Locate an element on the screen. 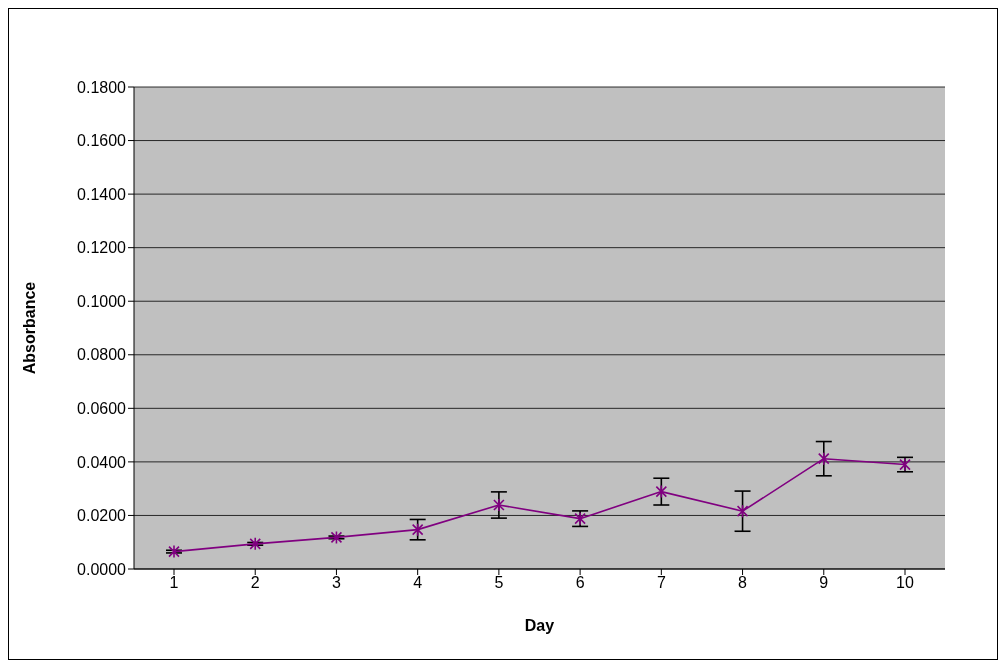 The height and width of the screenshot is (668, 1006). y-tick-label: 0.0800 is located at coordinates (102, 355).